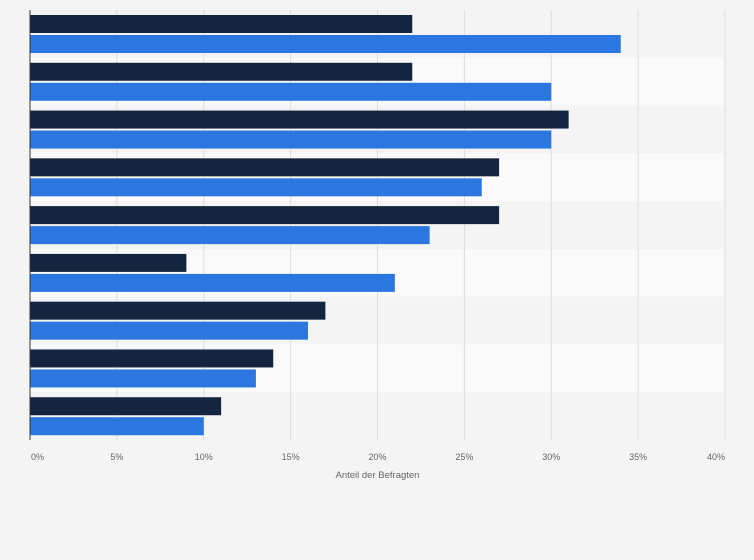 The width and height of the screenshot is (754, 560). Describe the element at coordinates (638, 457) in the screenshot. I see `x-tick-label: 35%` at that location.